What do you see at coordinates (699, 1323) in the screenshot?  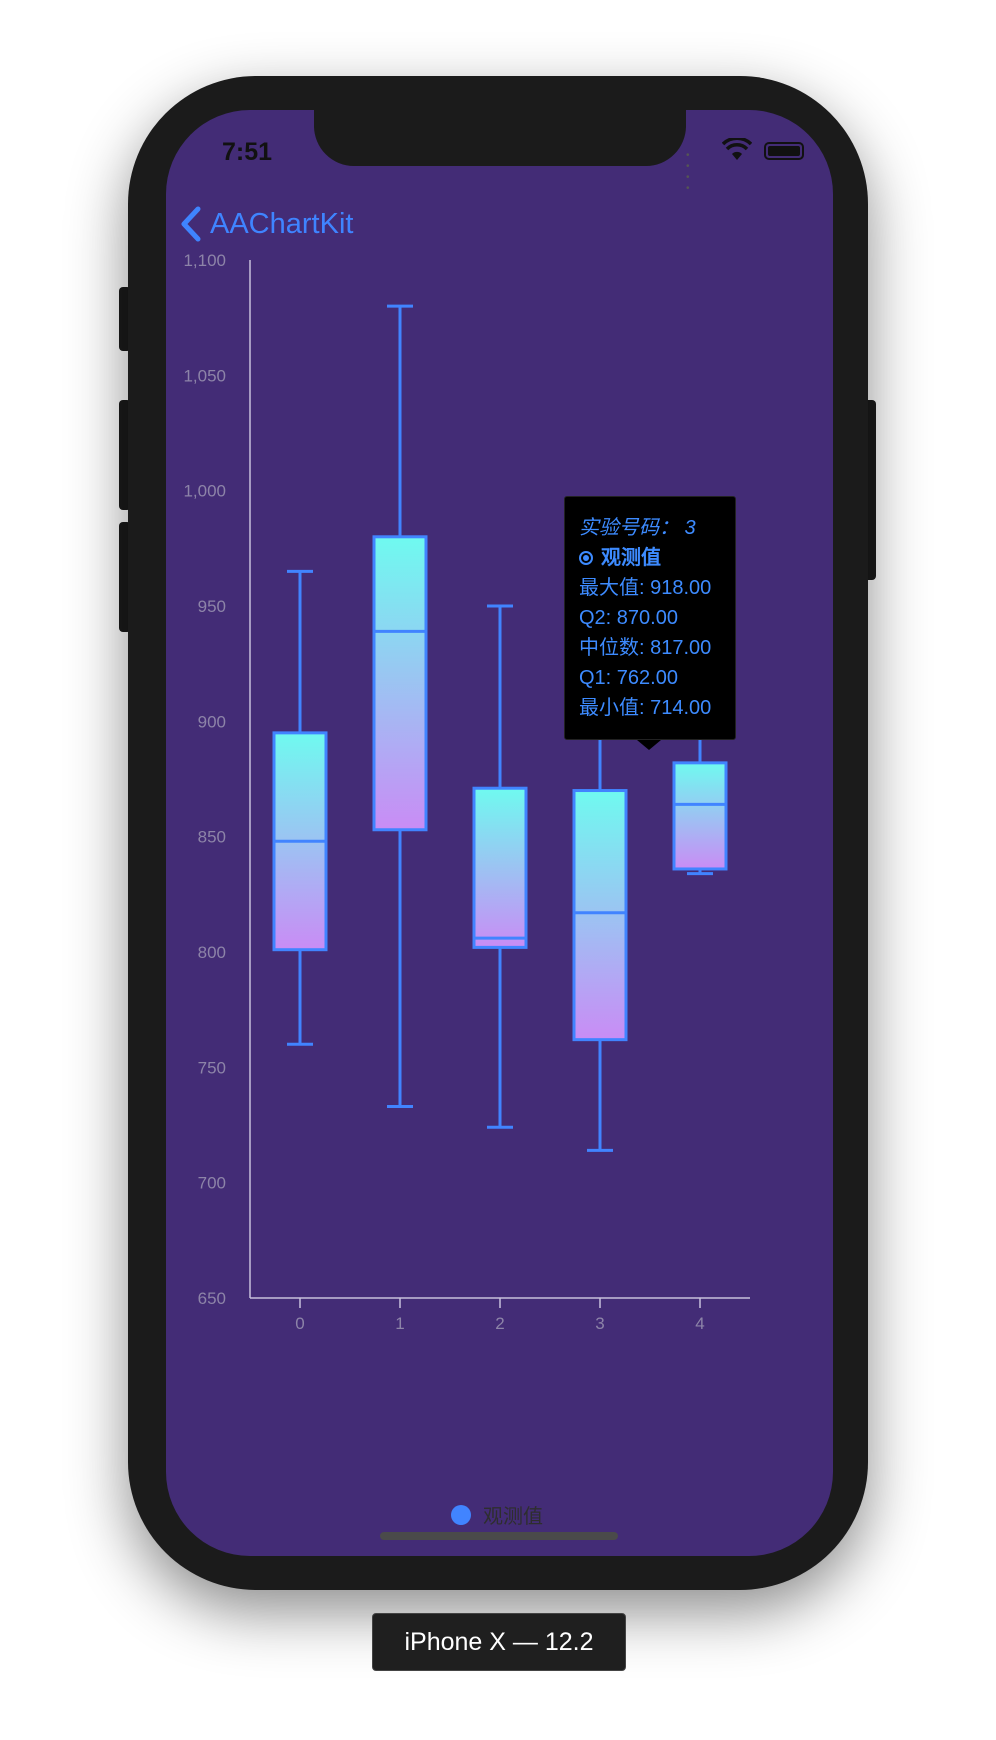 I see `x-tick-label: 4` at bounding box center [699, 1323].